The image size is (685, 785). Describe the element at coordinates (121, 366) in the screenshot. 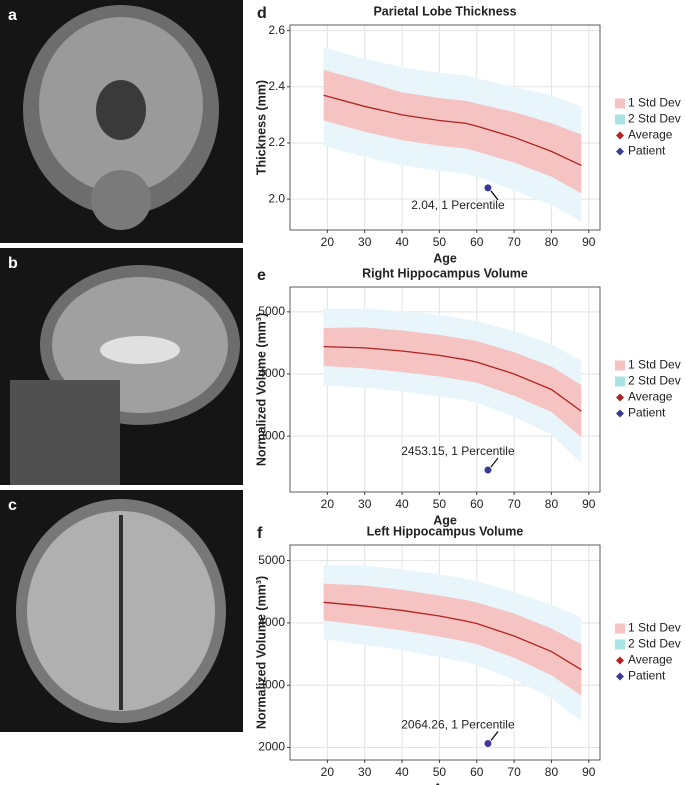

I see `mri-sagittal: b` at that location.